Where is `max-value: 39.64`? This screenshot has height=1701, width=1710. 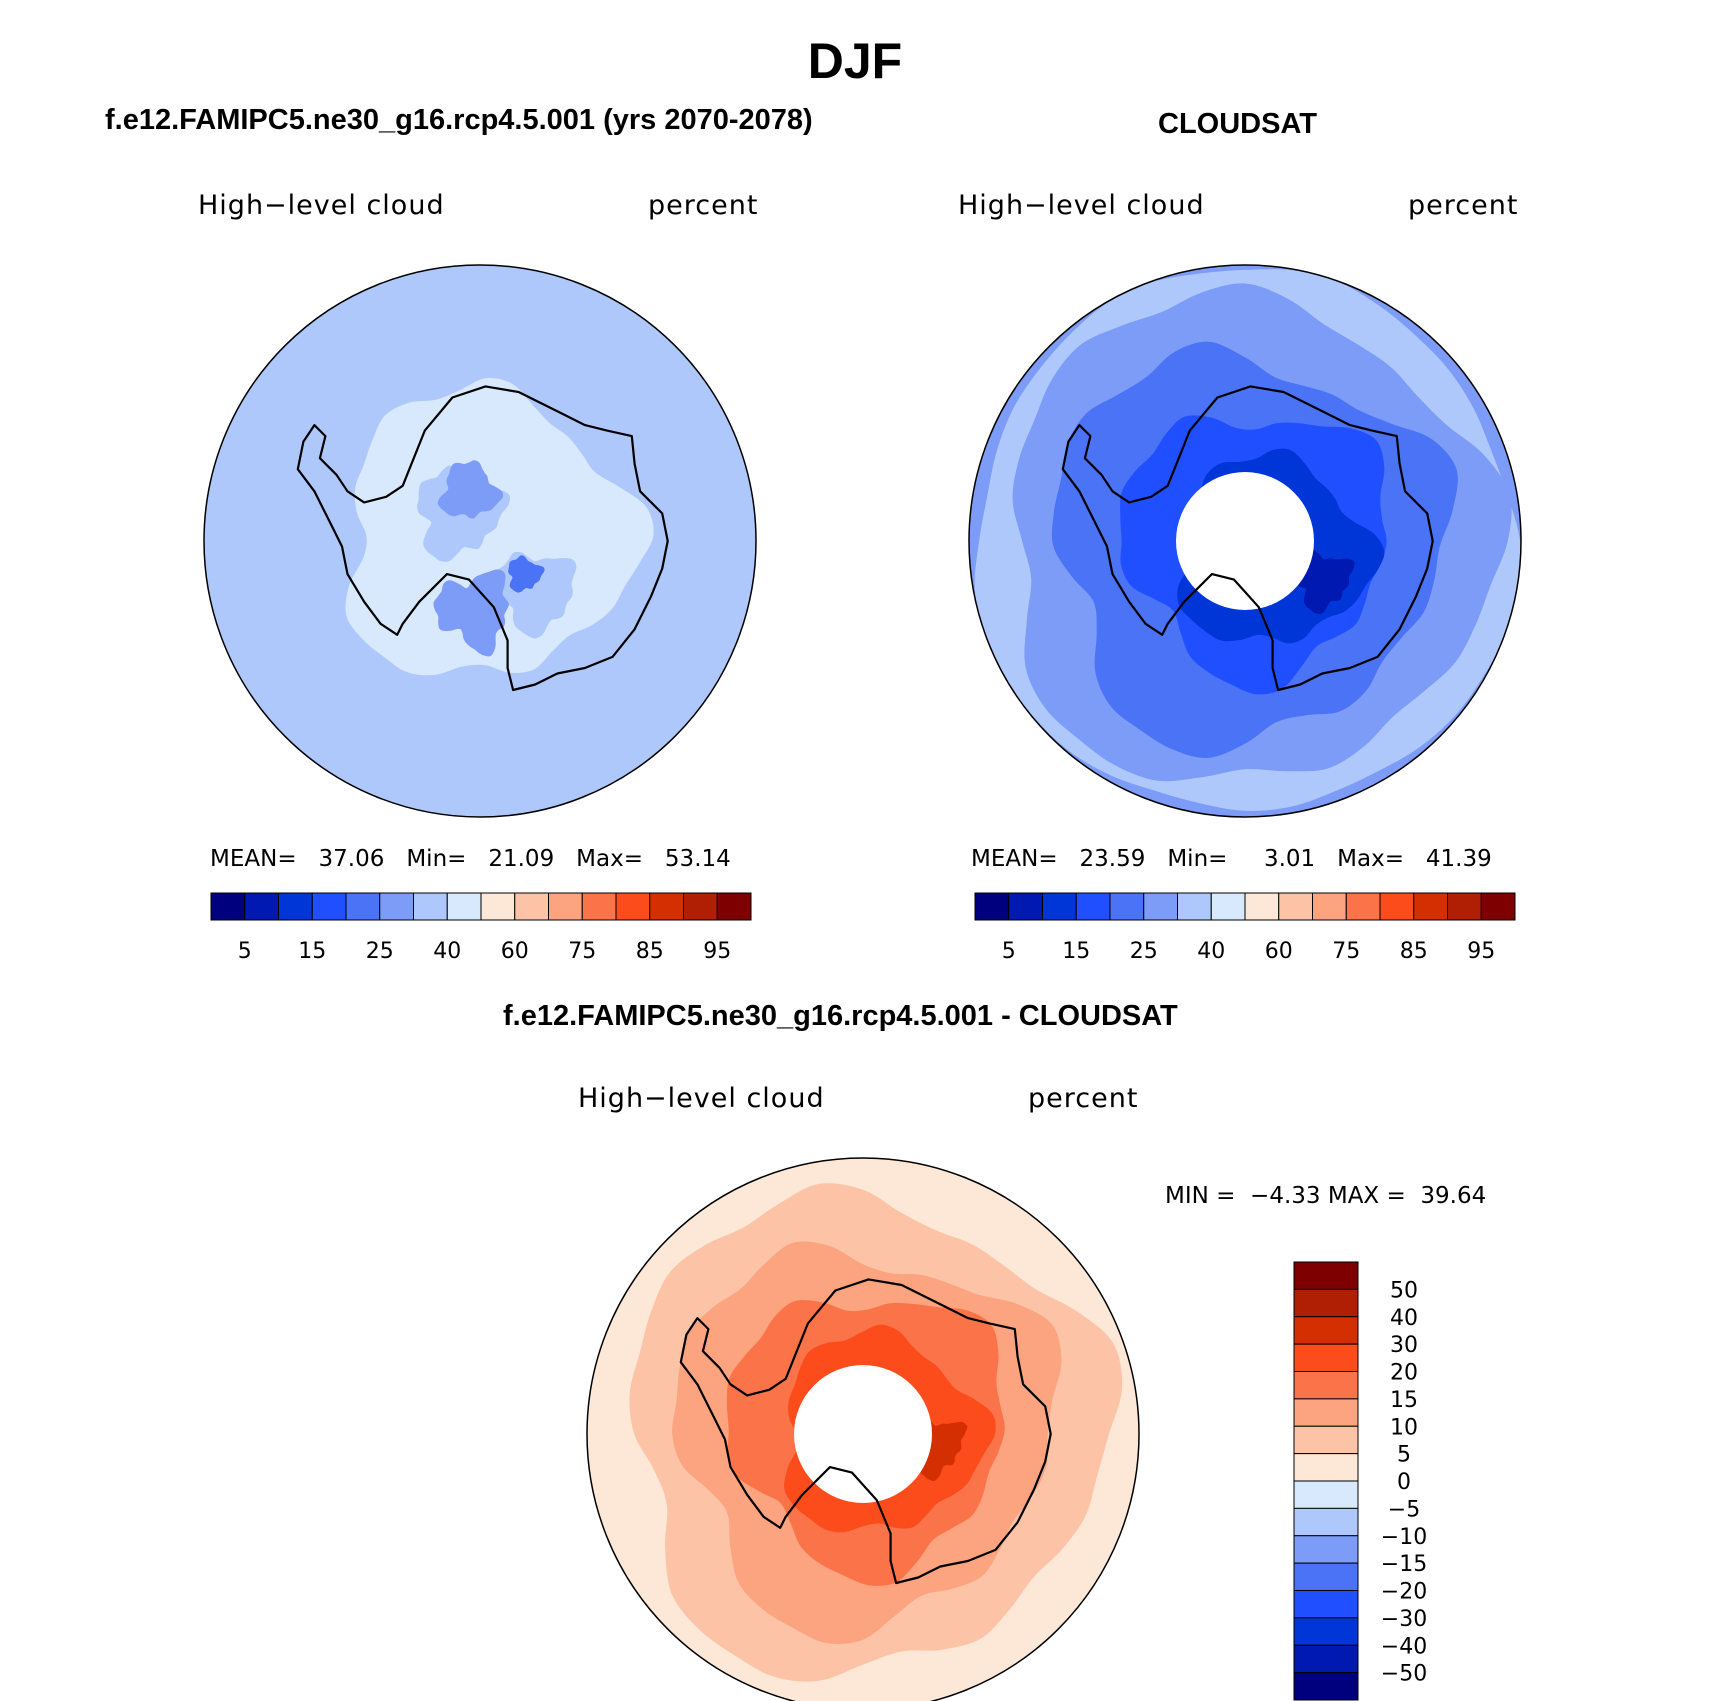
max-value: 39.64 is located at coordinates (1453, 1196).